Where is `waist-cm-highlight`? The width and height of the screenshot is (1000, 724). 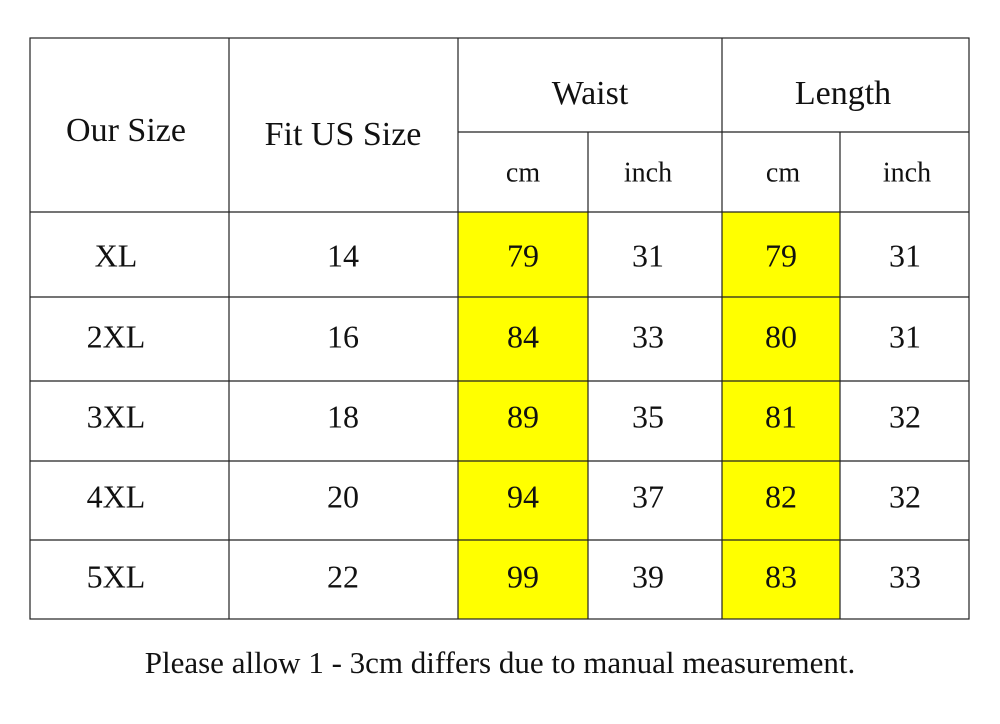
waist-cm-highlight is located at coordinates (523, 415).